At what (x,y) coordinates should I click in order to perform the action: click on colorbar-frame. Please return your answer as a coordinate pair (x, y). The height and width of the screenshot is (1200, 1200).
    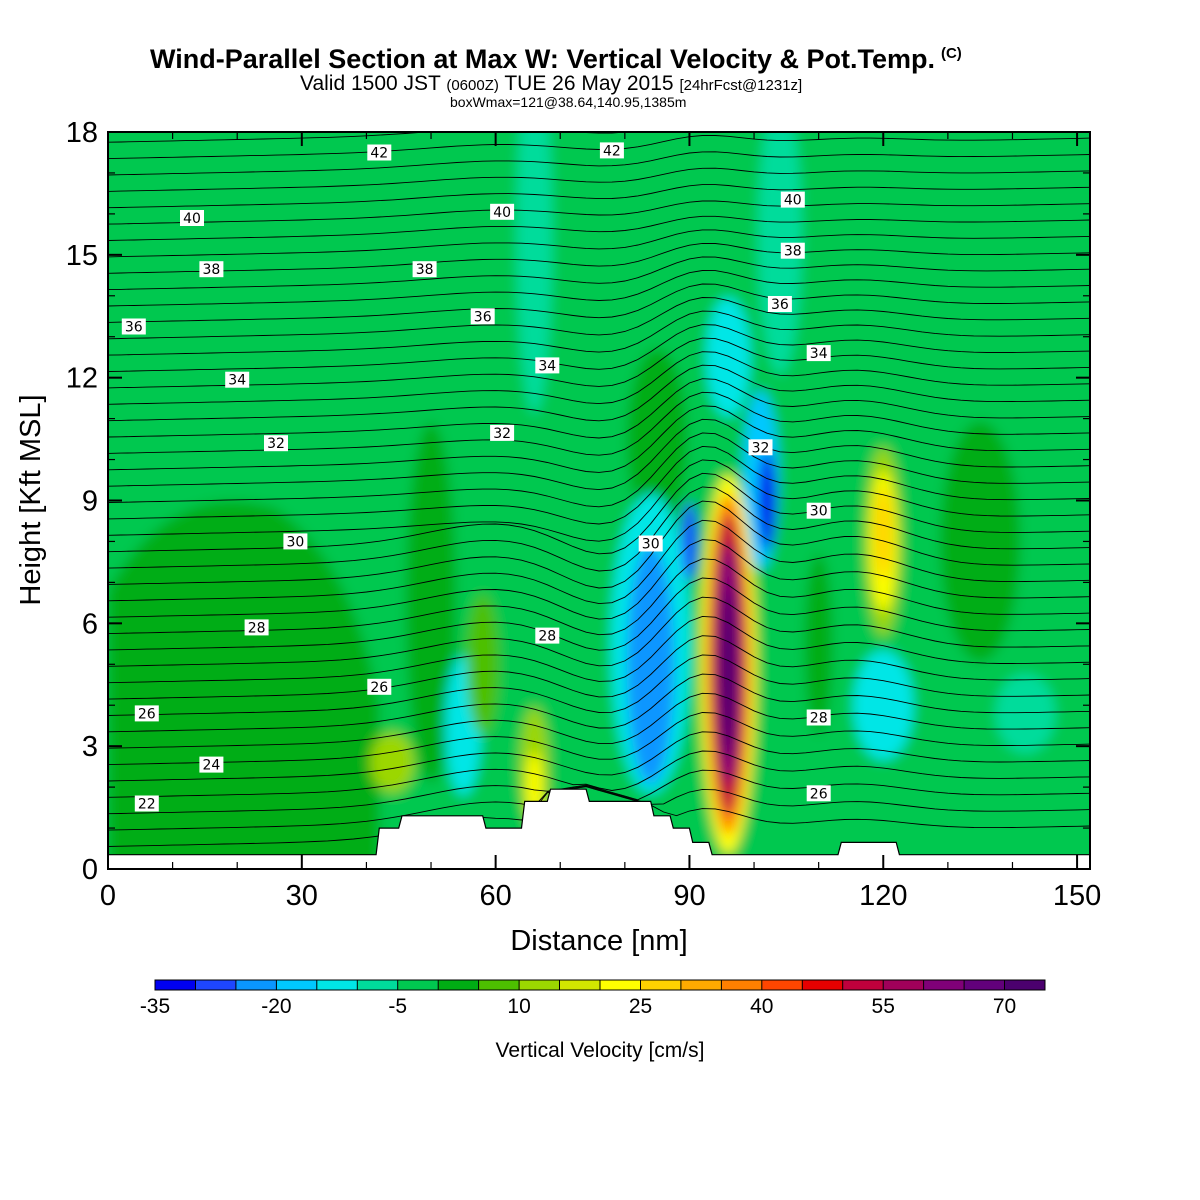
    Looking at the image, I should click on (600, 985).